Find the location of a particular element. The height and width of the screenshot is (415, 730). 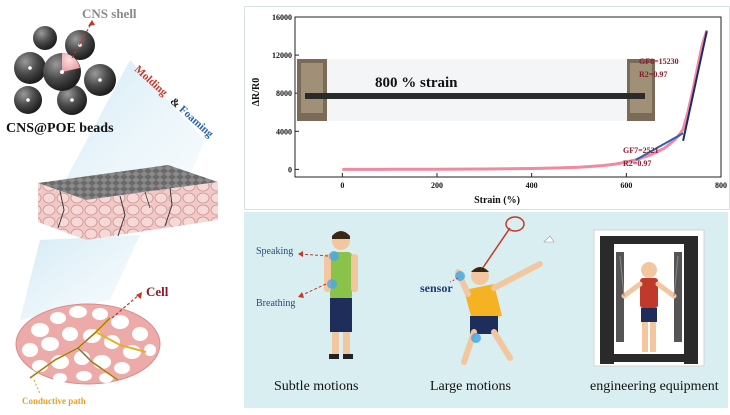

foam-block is located at coordinates (128, 202).